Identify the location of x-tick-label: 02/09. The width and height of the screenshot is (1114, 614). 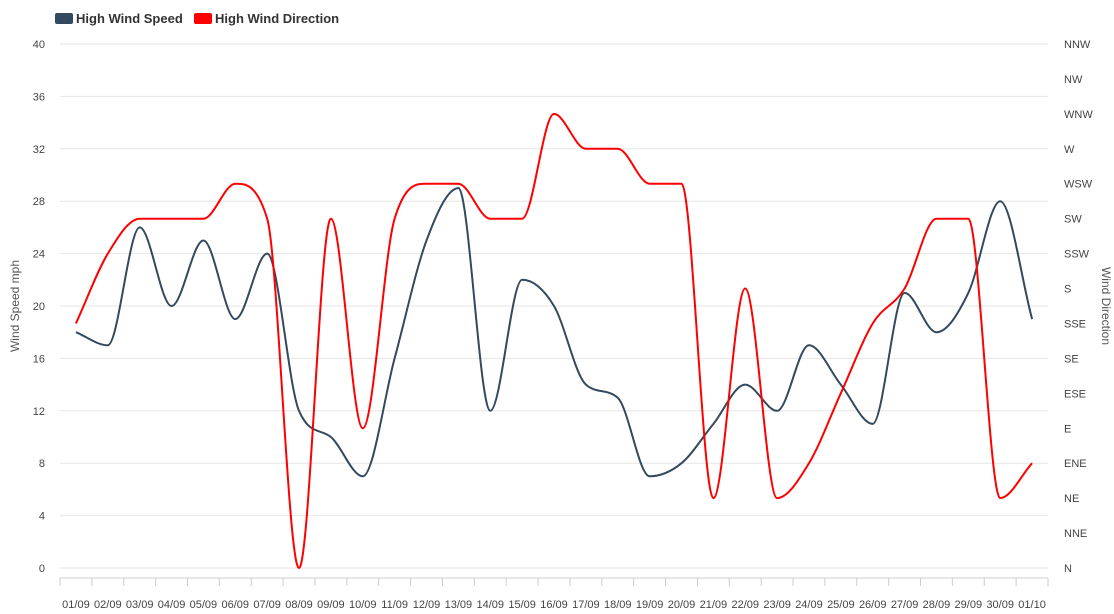
(108, 605).